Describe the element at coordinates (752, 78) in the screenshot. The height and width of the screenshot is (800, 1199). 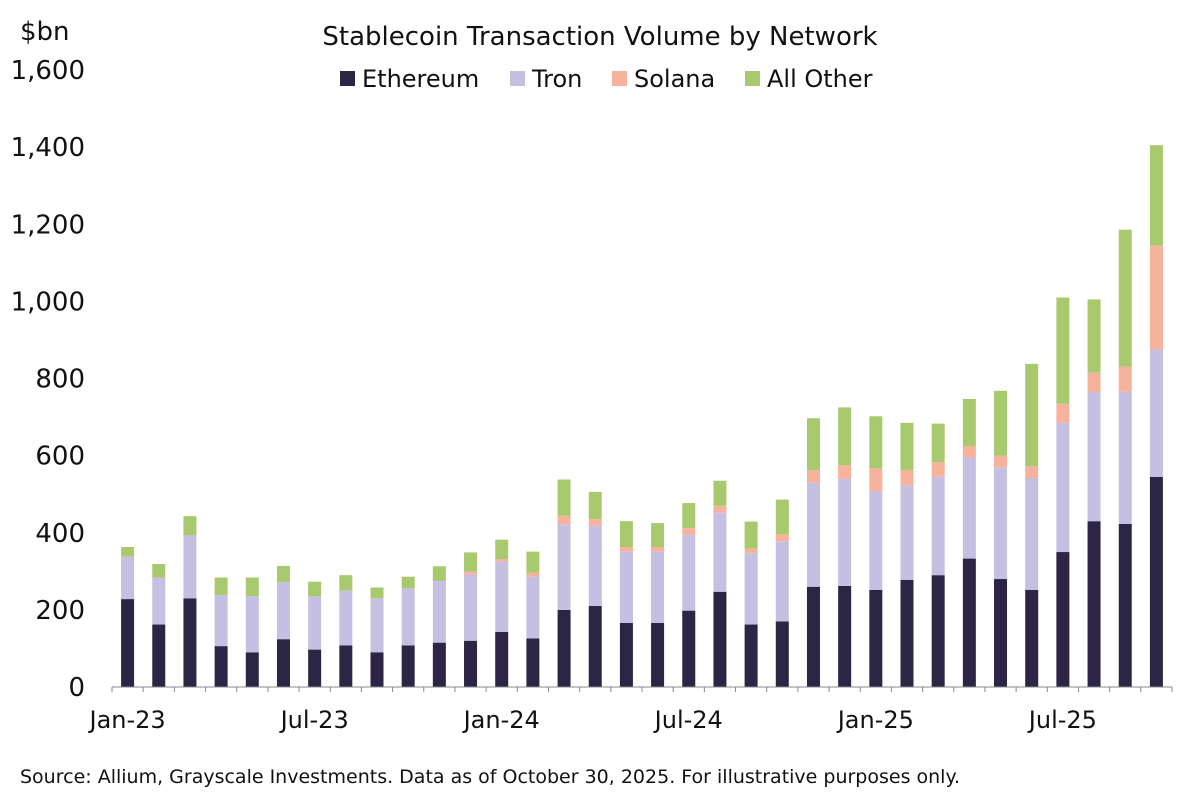
I see `legend-swatch-all-other` at that location.